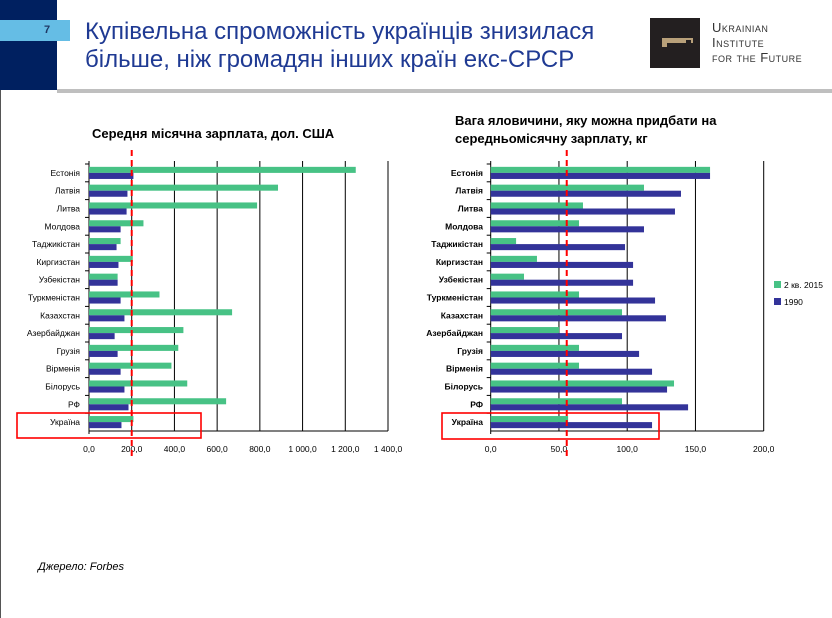 The height and width of the screenshot is (618, 832). Describe the element at coordinates (132, 449) in the screenshot. I see `x-tick-label: 200,0` at that location.